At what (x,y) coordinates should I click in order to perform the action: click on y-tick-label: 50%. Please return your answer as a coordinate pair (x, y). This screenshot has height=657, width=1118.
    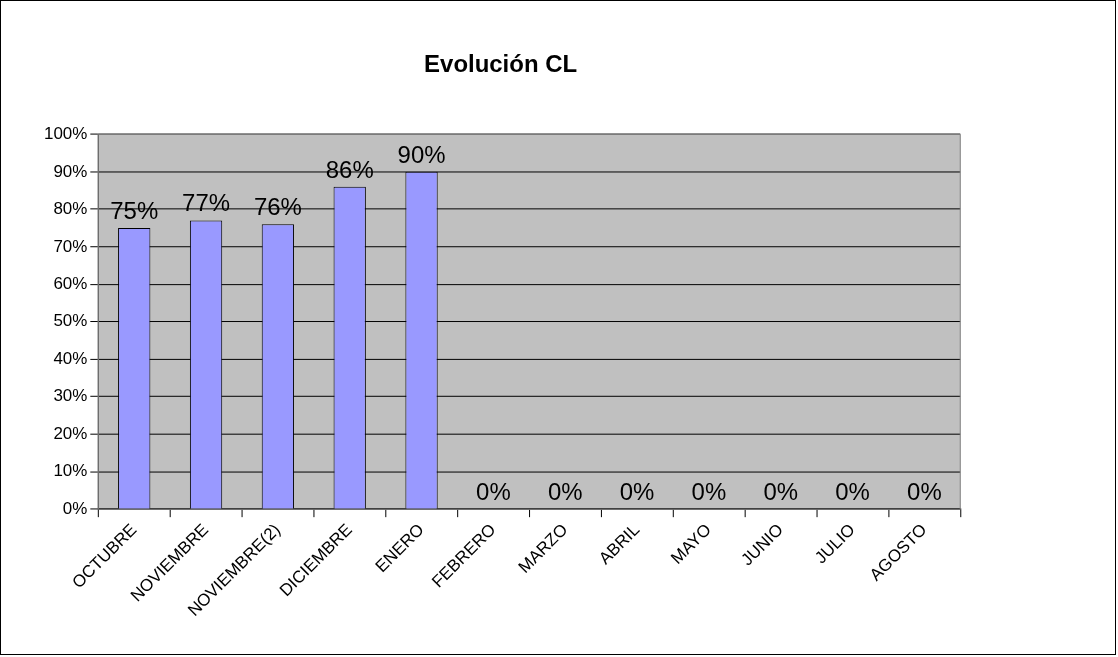
    Looking at the image, I should click on (70, 321).